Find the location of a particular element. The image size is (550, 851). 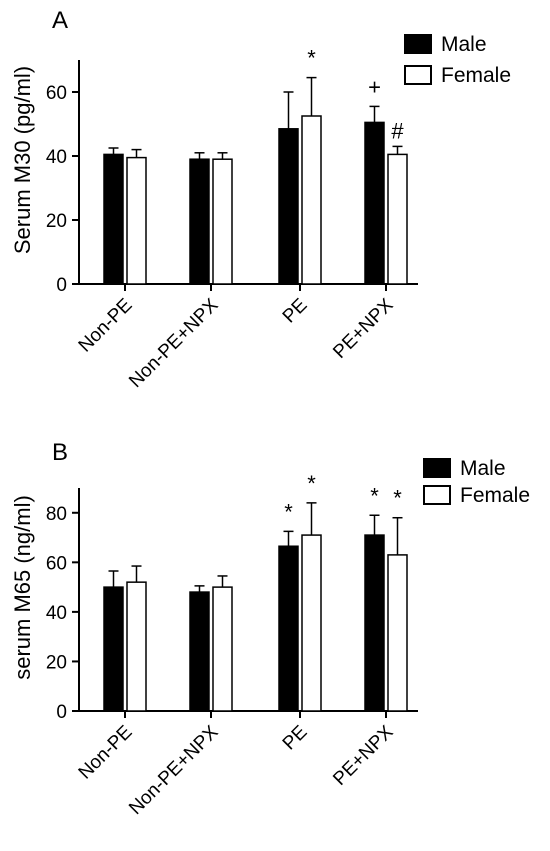

y-axis-title: serum M65 (ng/ml) is located at coordinates (22, 587).